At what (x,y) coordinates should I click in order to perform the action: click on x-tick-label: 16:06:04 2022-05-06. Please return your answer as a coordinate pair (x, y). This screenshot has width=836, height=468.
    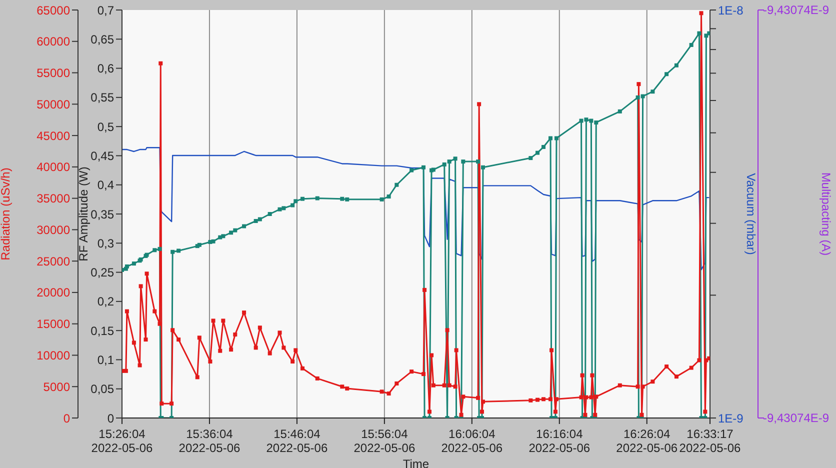
    Looking at the image, I should click on (472, 441).